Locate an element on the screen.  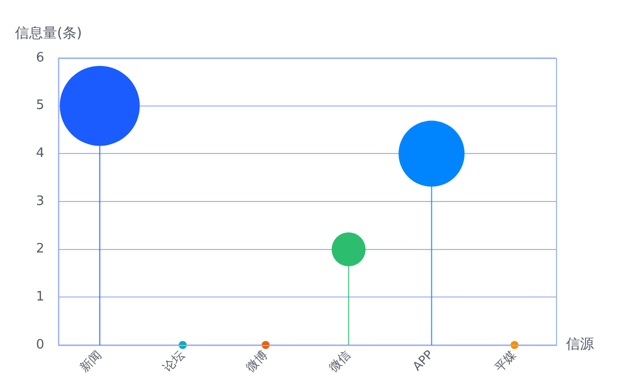
y-tick-label: 5 is located at coordinates (40, 106).